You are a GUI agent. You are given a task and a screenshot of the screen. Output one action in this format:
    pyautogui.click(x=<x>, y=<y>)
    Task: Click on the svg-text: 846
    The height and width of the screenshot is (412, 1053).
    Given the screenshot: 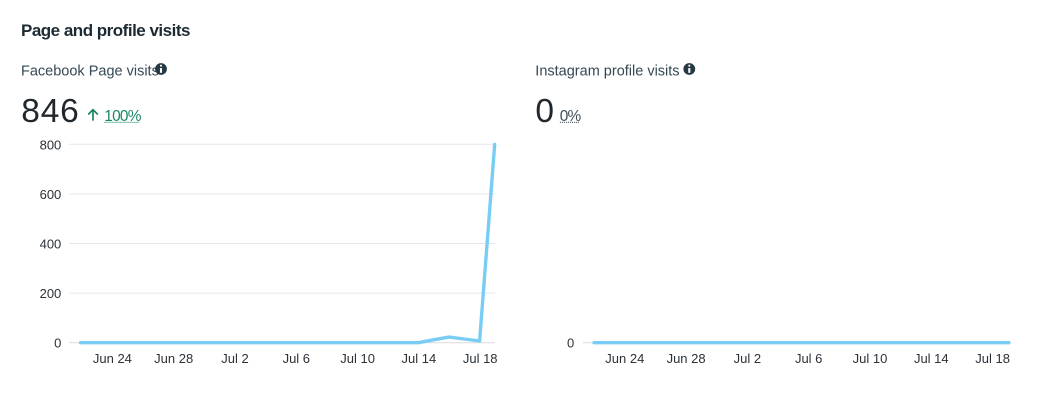 What is the action you would take?
    pyautogui.click(x=50, y=111)
    